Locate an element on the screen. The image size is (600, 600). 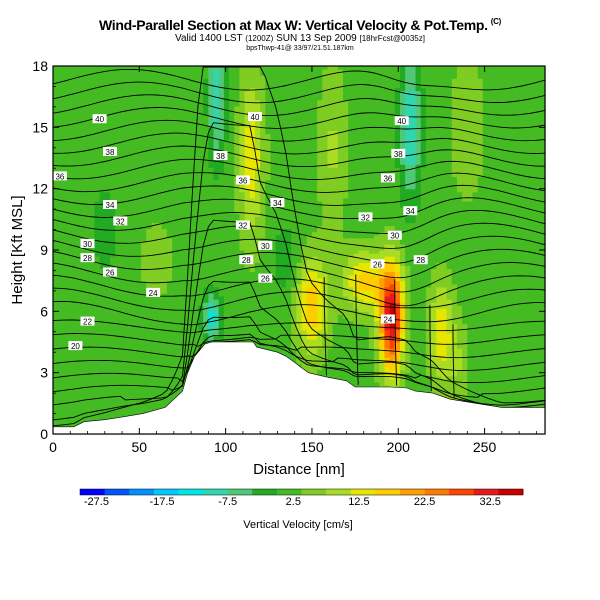
chart-title-tag: (C) is located at coordinates (496, 21).